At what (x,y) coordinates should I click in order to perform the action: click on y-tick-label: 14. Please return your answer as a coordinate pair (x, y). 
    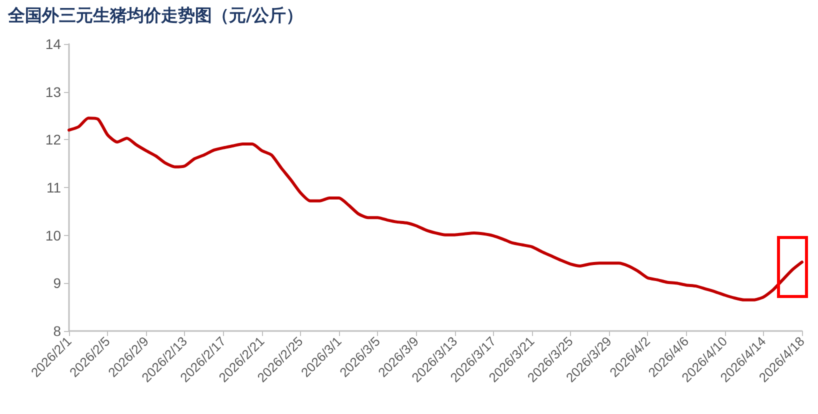
    Looking at the image, I should click on (53, 44).